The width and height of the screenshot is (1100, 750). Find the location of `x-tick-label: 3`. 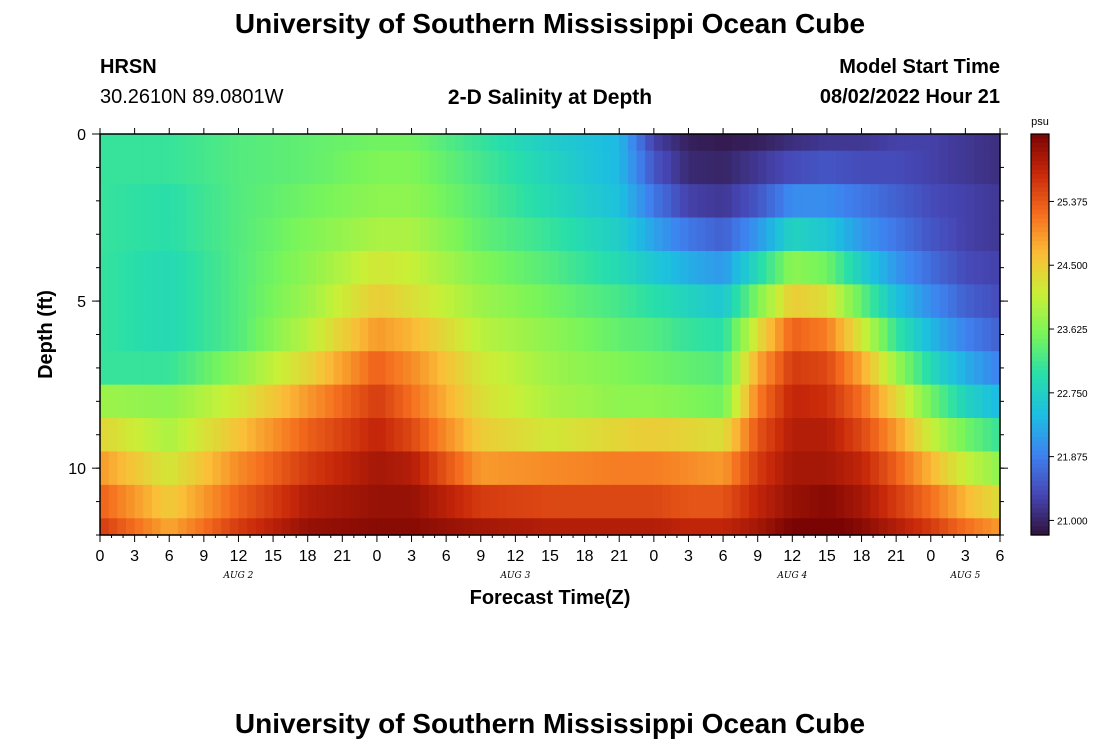

x-tick-label: 3 is located at coordinates (965, 556).